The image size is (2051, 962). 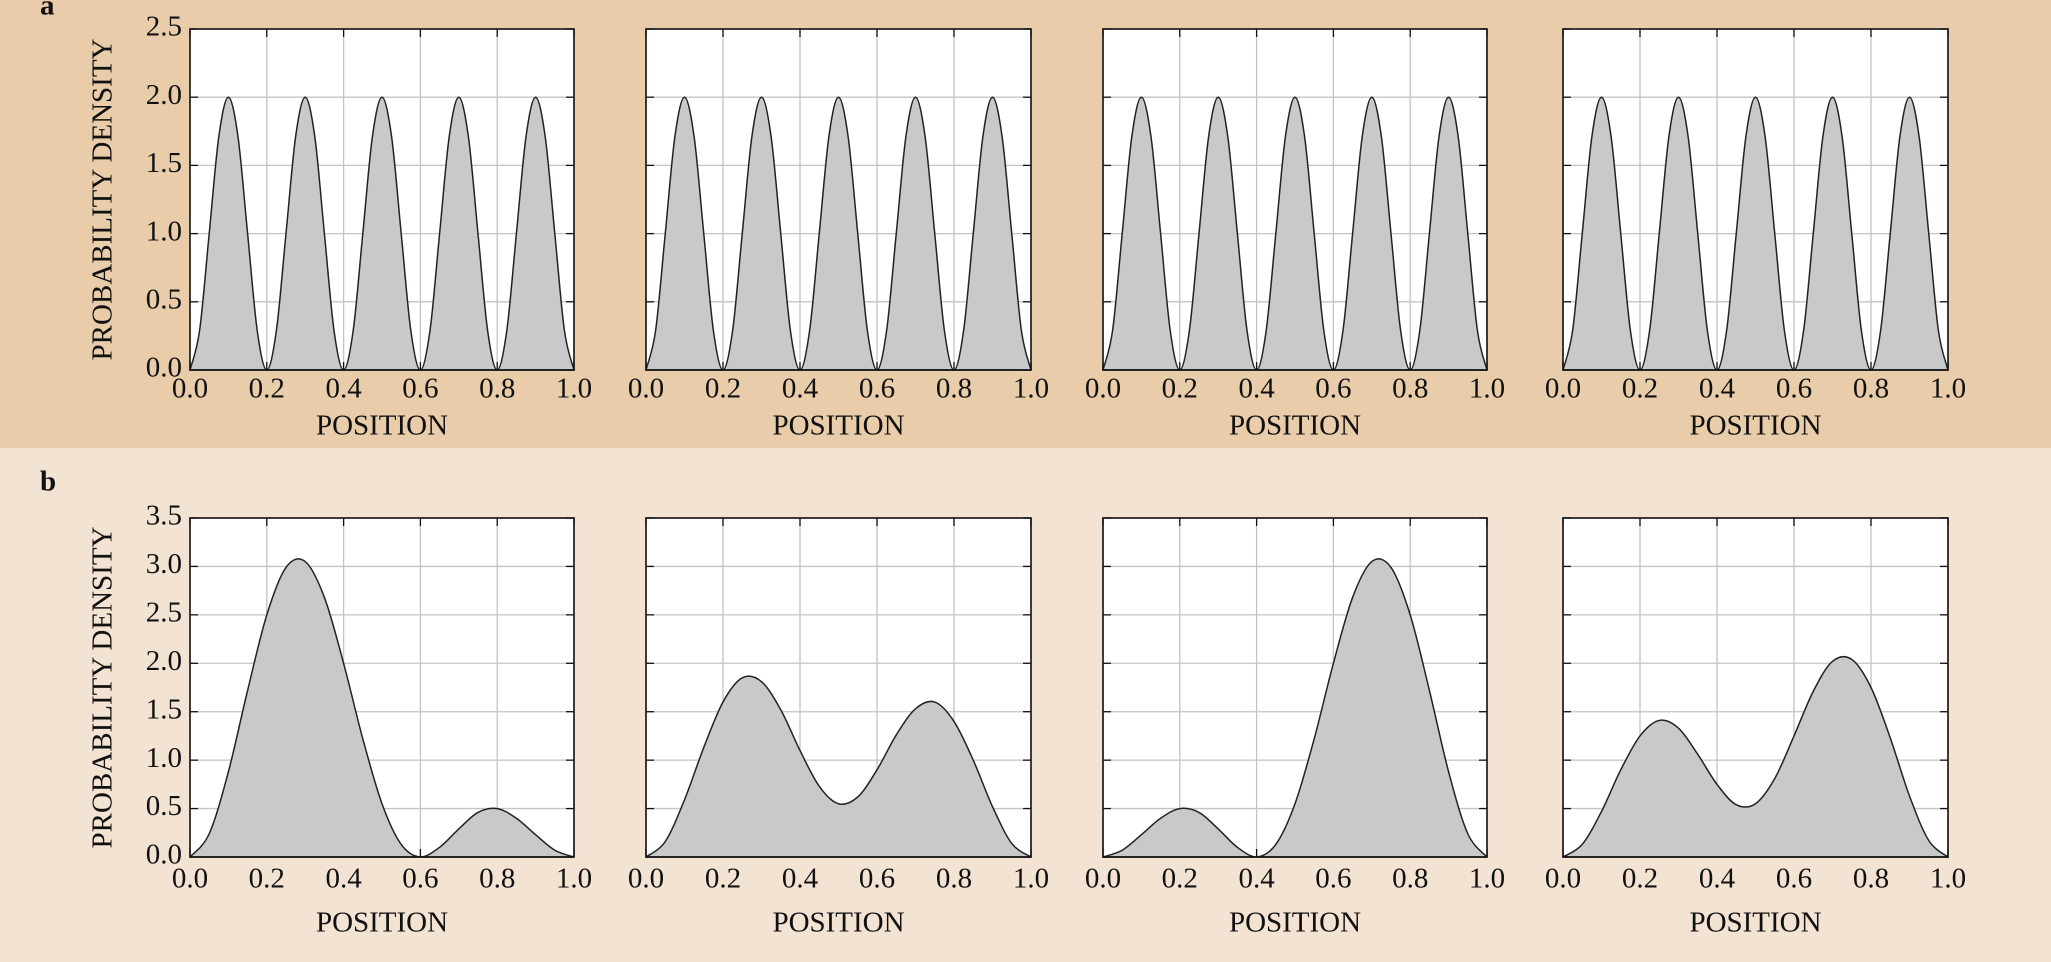 I want to click on panel-label: a, so click(x=47, y=11).